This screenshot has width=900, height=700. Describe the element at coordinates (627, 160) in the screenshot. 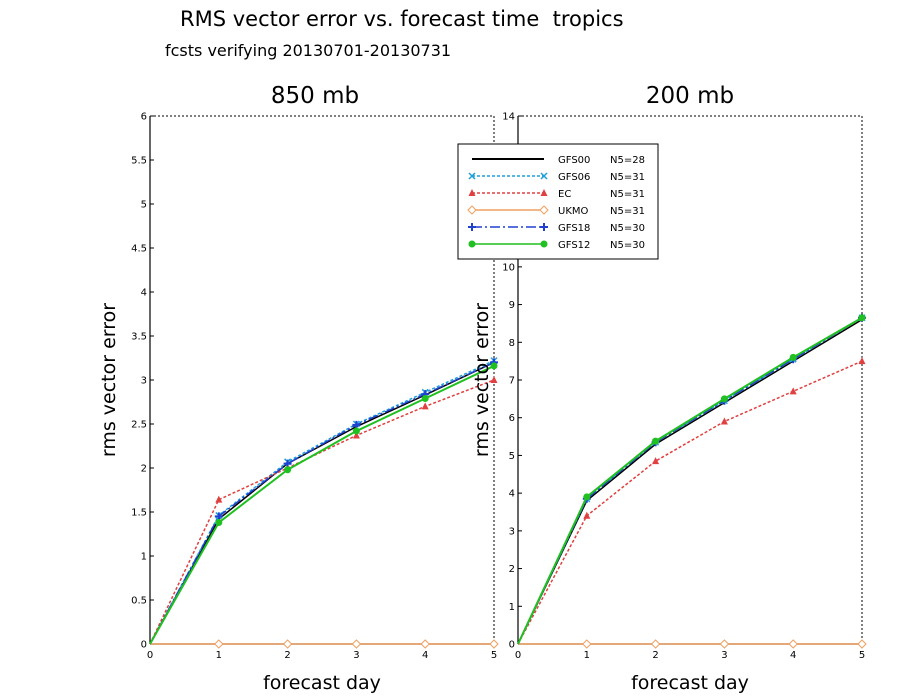

I see `legend-count: N5=28` at that location.